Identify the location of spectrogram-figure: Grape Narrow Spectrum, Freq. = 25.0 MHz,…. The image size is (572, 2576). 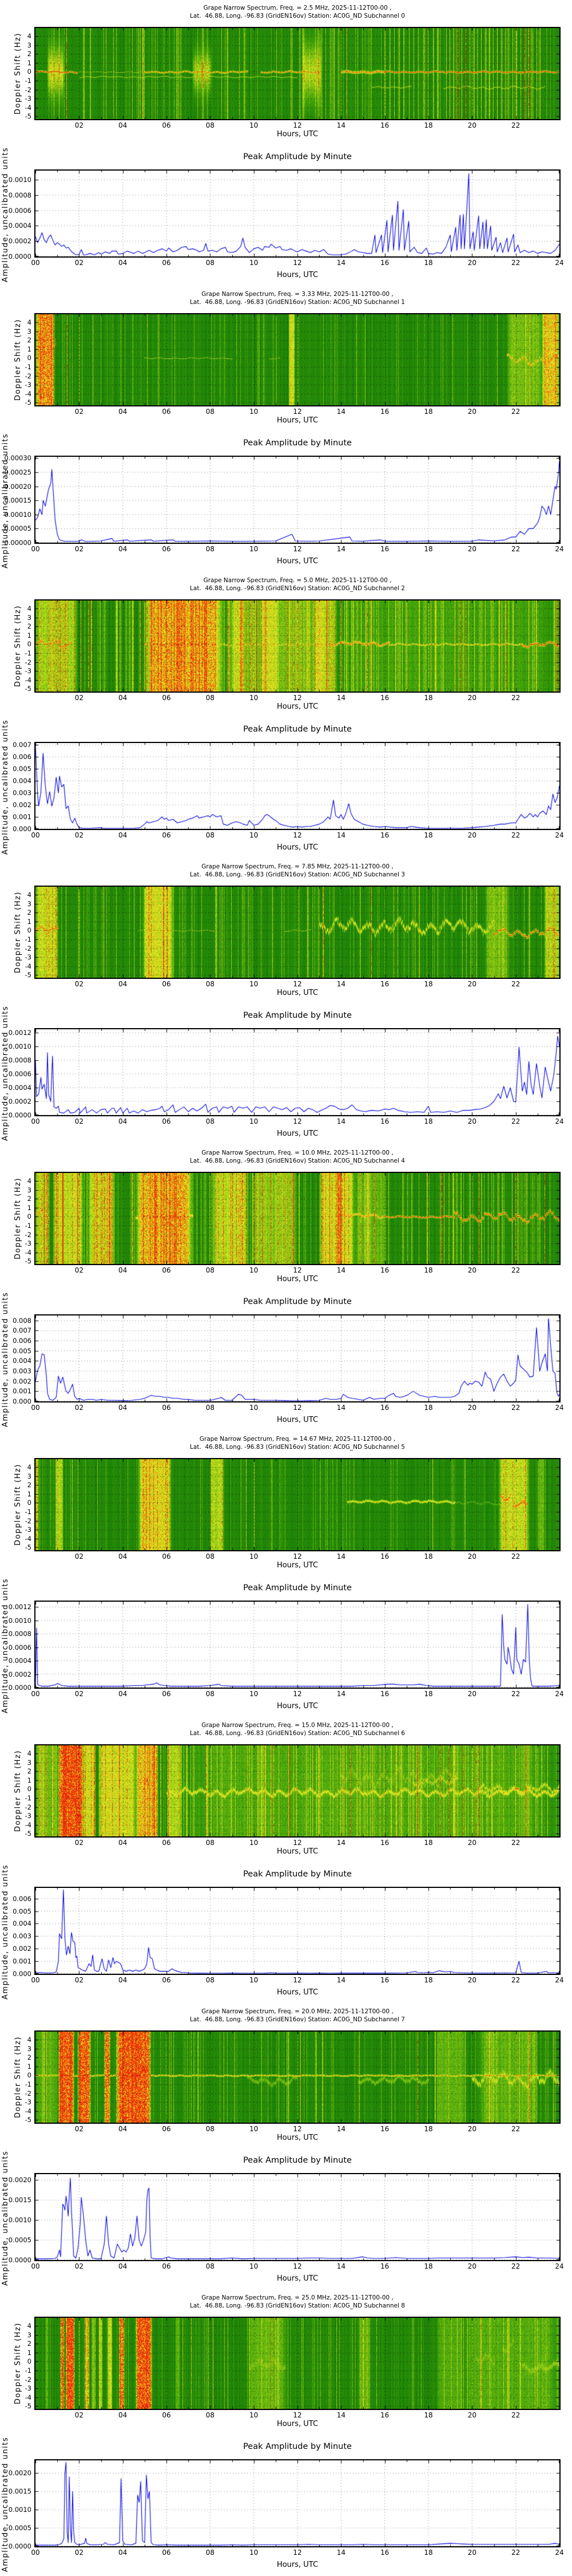
(286, 2361).